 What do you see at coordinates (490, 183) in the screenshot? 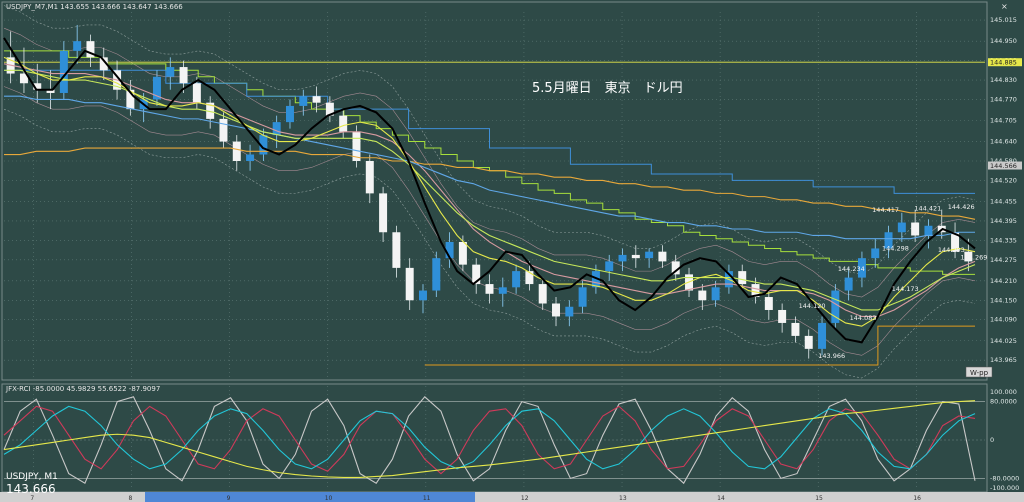
I see `ma_orange` at bounding box center [490, 183].